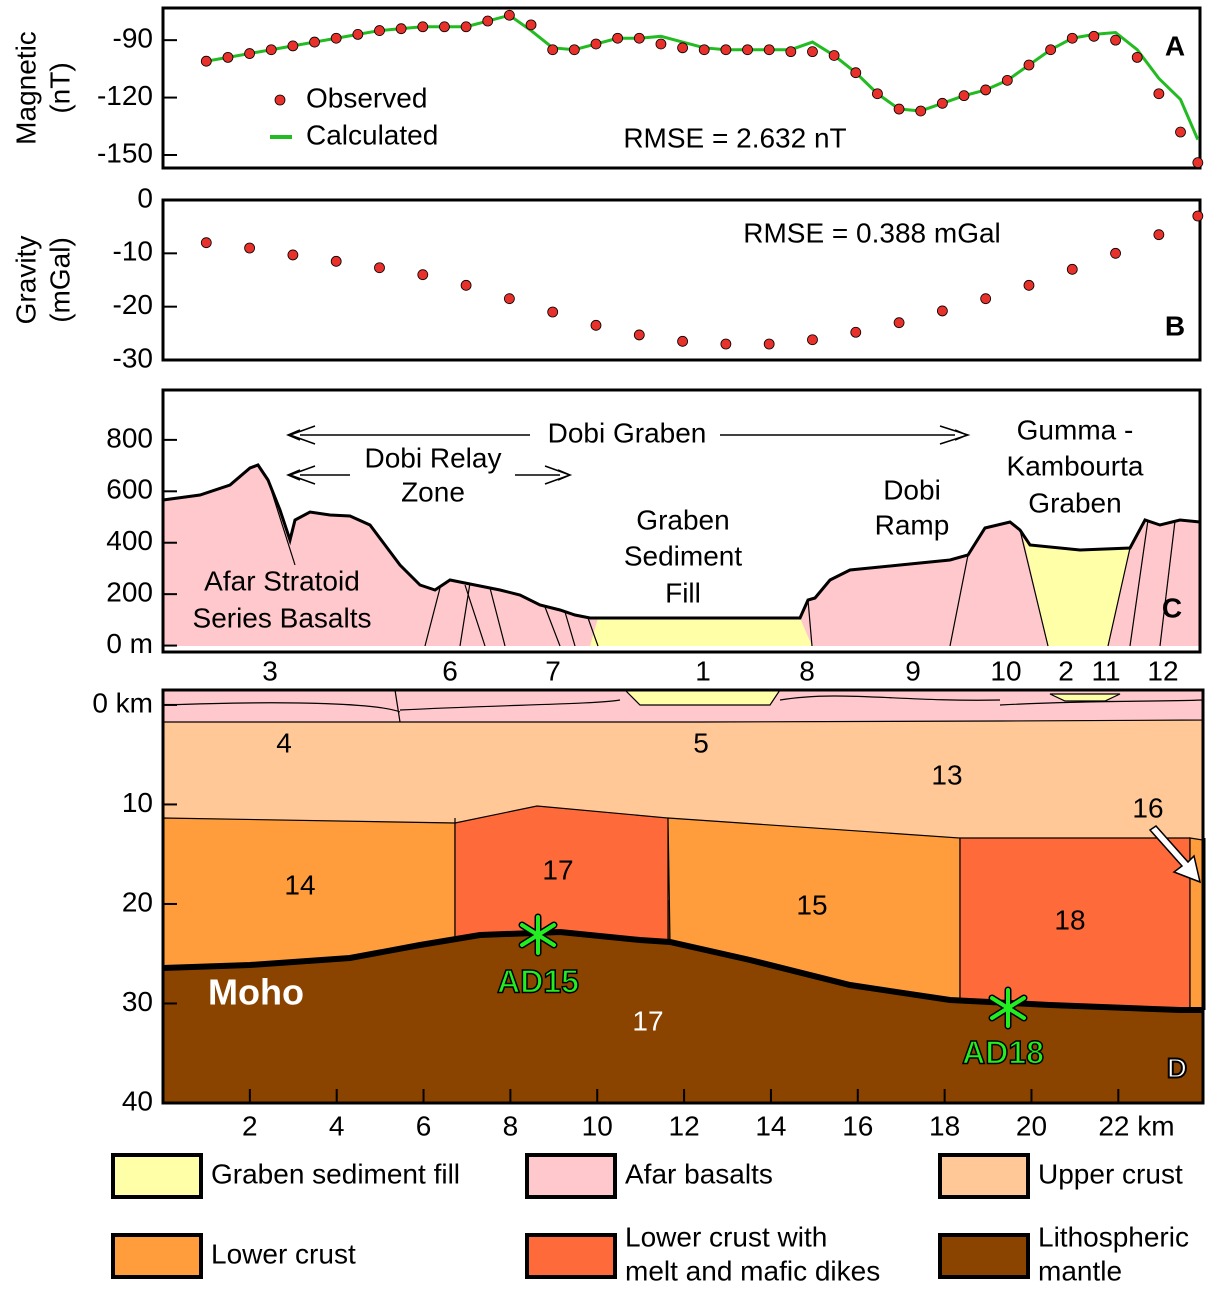 The height and width of the screenshot is (1290, 1228). Describe the element at coordinates (770, 1125) in the screenshot. I see `x-tick-label: 14` at that location.